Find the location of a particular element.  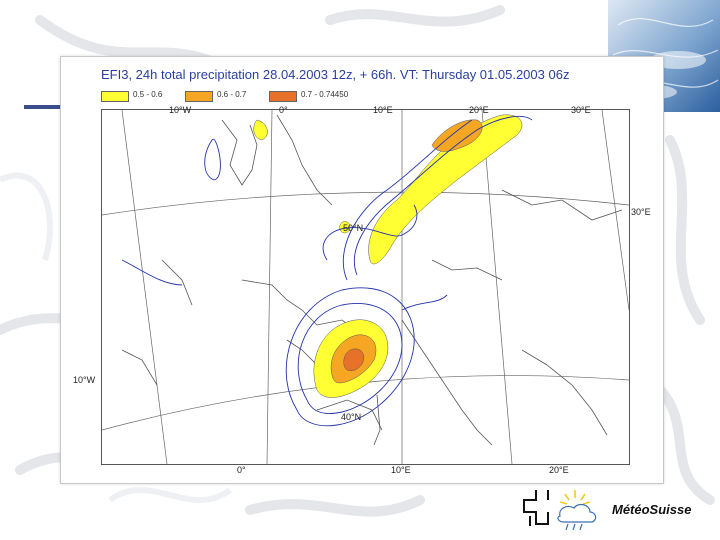

brand-name: MétéoSuisse is located at coordinates (652, 509).